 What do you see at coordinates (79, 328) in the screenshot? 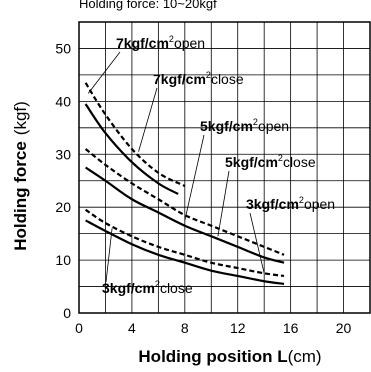
I see `x-tick-label: 0` at bounding box center [79, 328].